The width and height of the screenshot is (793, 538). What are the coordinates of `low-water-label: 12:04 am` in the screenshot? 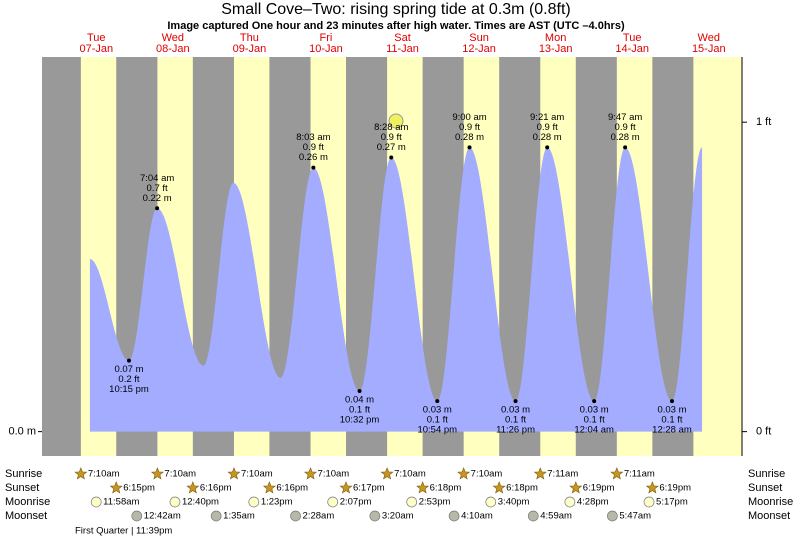 It's located at (594, 430).